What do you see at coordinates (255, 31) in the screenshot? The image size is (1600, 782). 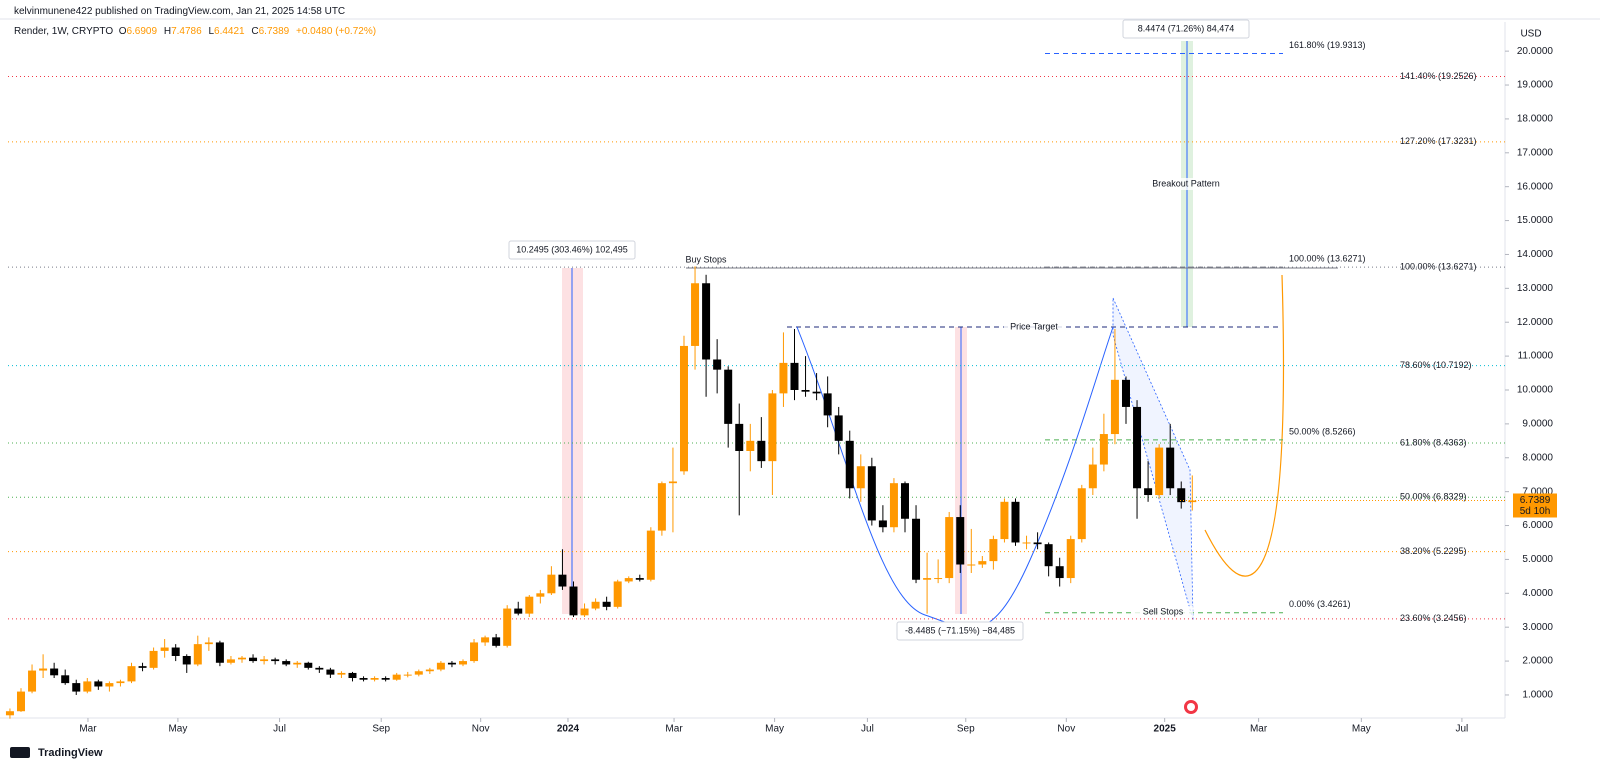 I see `ohlc-key: C` at bounding box center [255, 31].